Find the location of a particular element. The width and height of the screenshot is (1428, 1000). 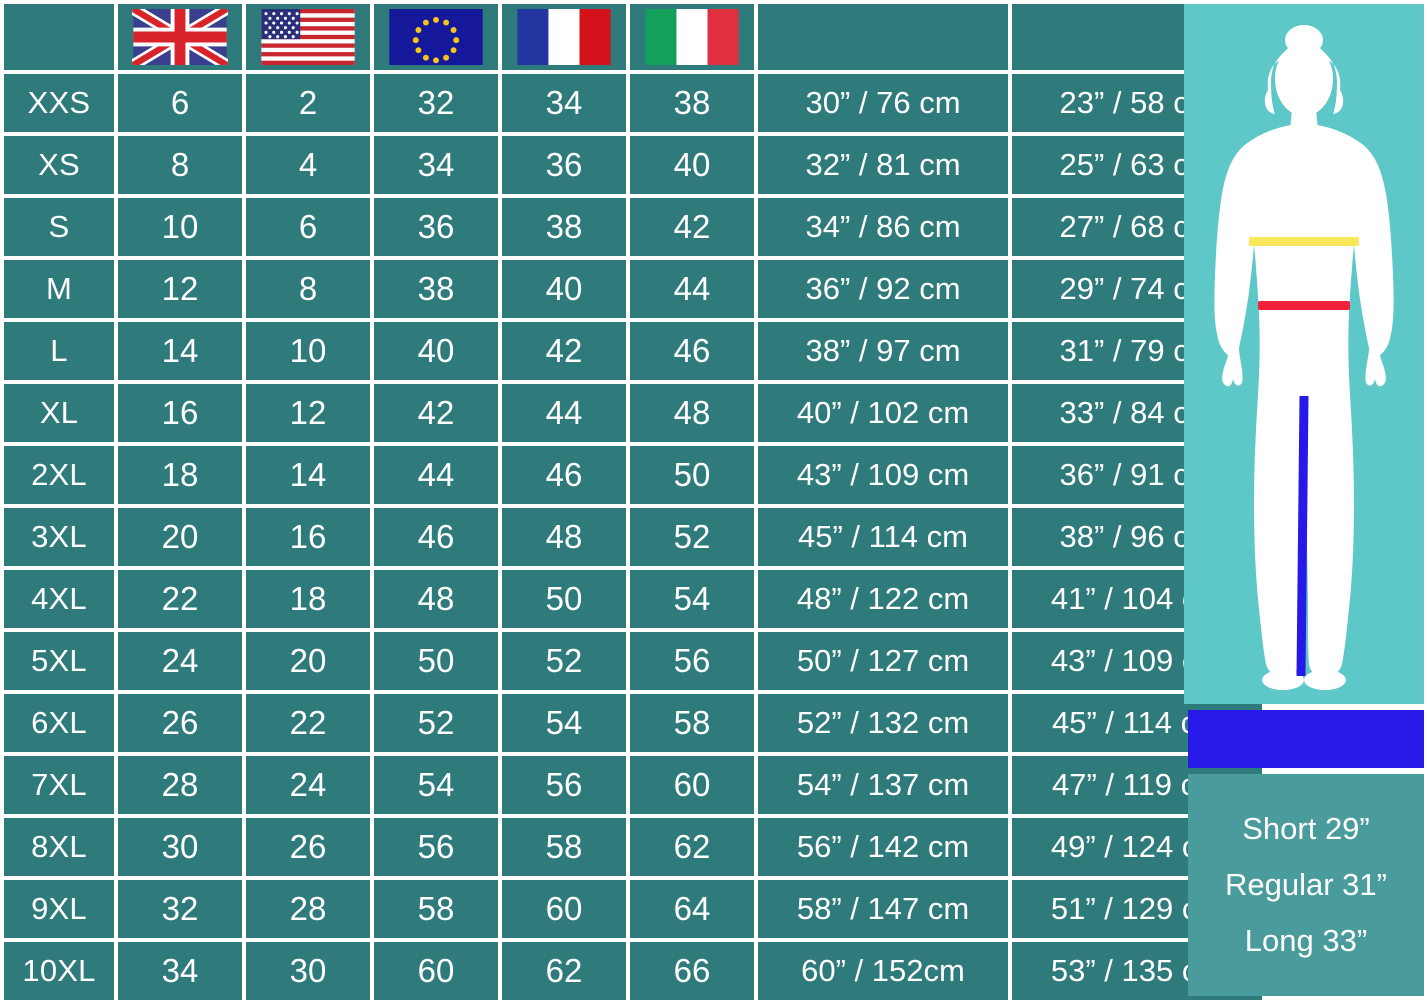

bust-value: 38” / 97 cm is located at coordinates (883, 351).